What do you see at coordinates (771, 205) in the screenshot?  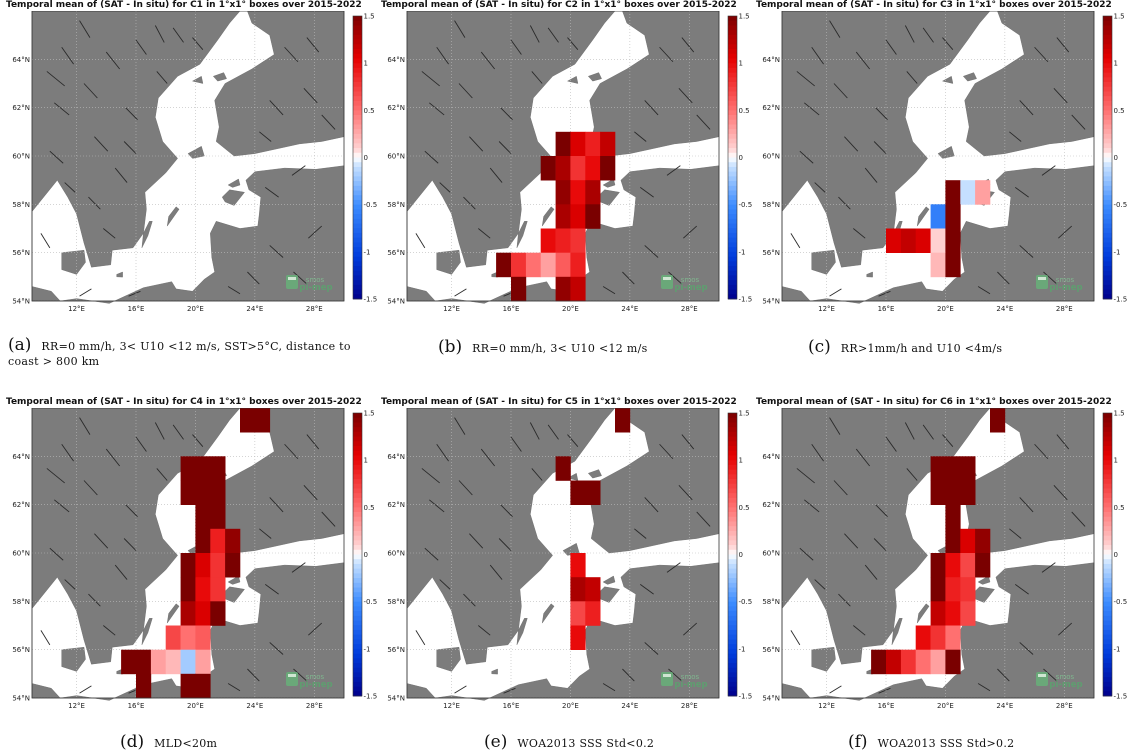 I see `y-tick-label: 58°N` at bounding box center [771, 205].